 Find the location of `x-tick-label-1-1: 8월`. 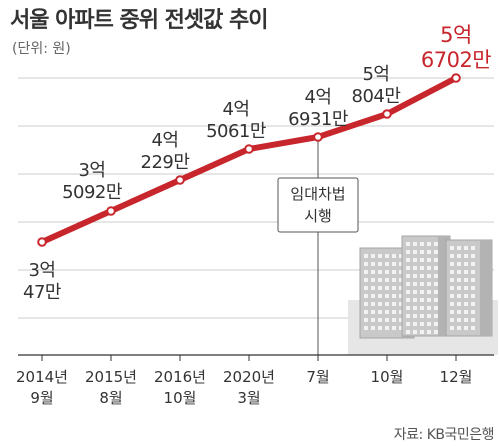

x-tick-label-1-1: 8월 is located at coordinates (110, 398).